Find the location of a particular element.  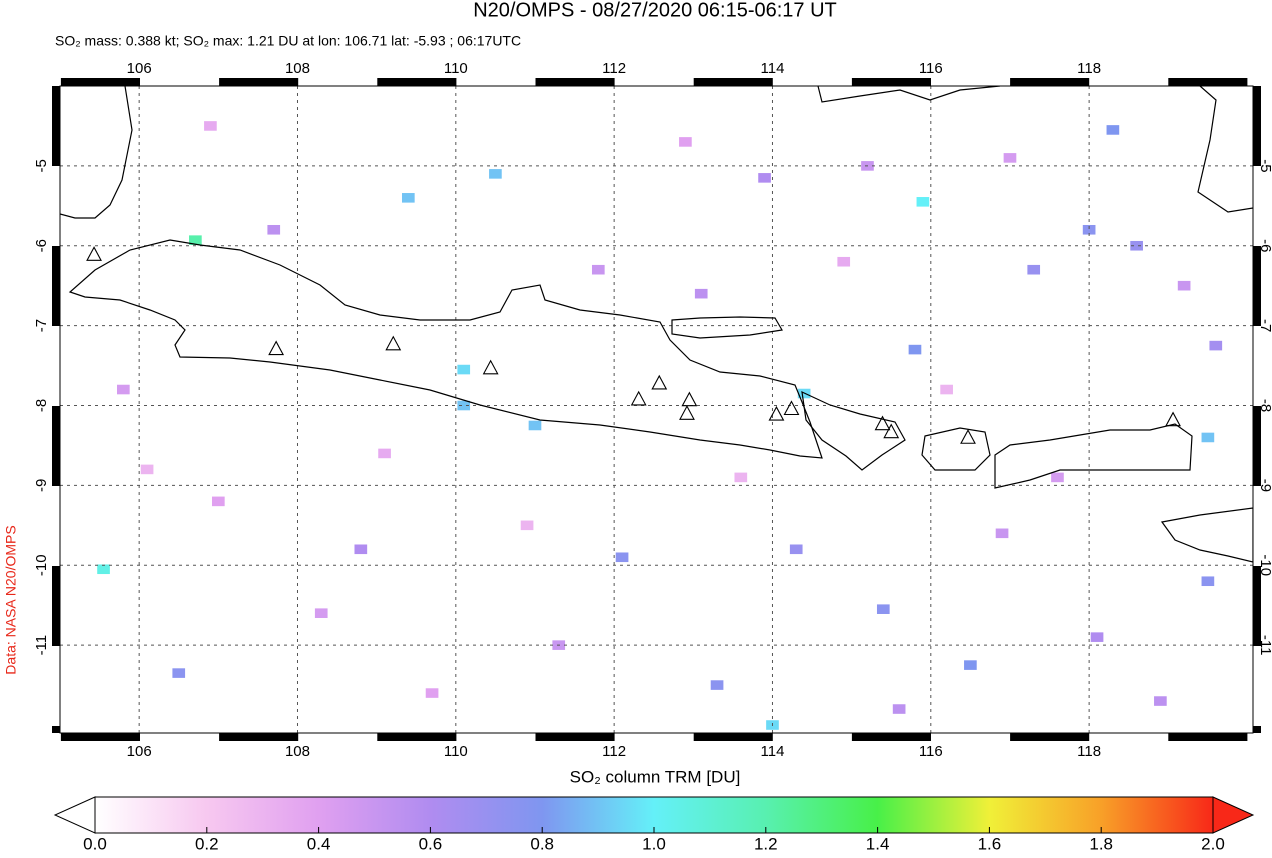

y-tick-label-right: -9 is located at coordinates (1264, 485).